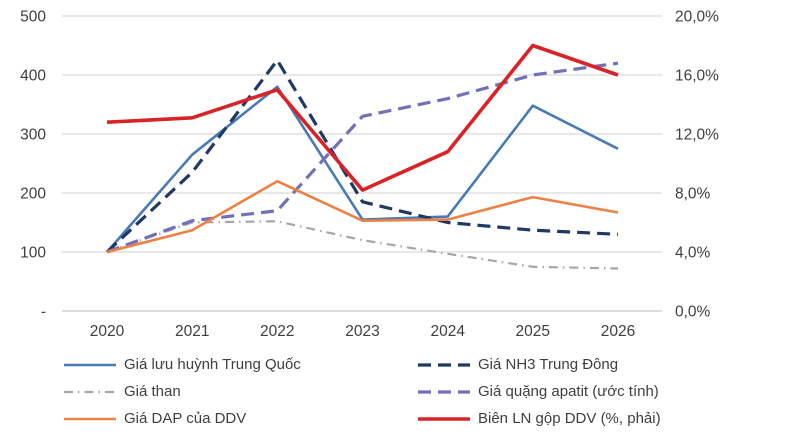 The image size is (795, 434). What do you see at coordinates (277, 331) in the screenshot?
I see `x-axis-tick: 2022` at bounding box center [277, 331].